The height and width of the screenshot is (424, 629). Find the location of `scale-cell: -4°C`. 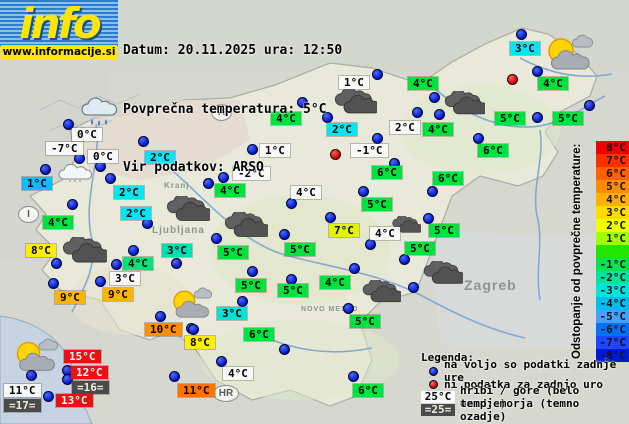

scale-cell: -4°C is located at coordinates (612, 303).